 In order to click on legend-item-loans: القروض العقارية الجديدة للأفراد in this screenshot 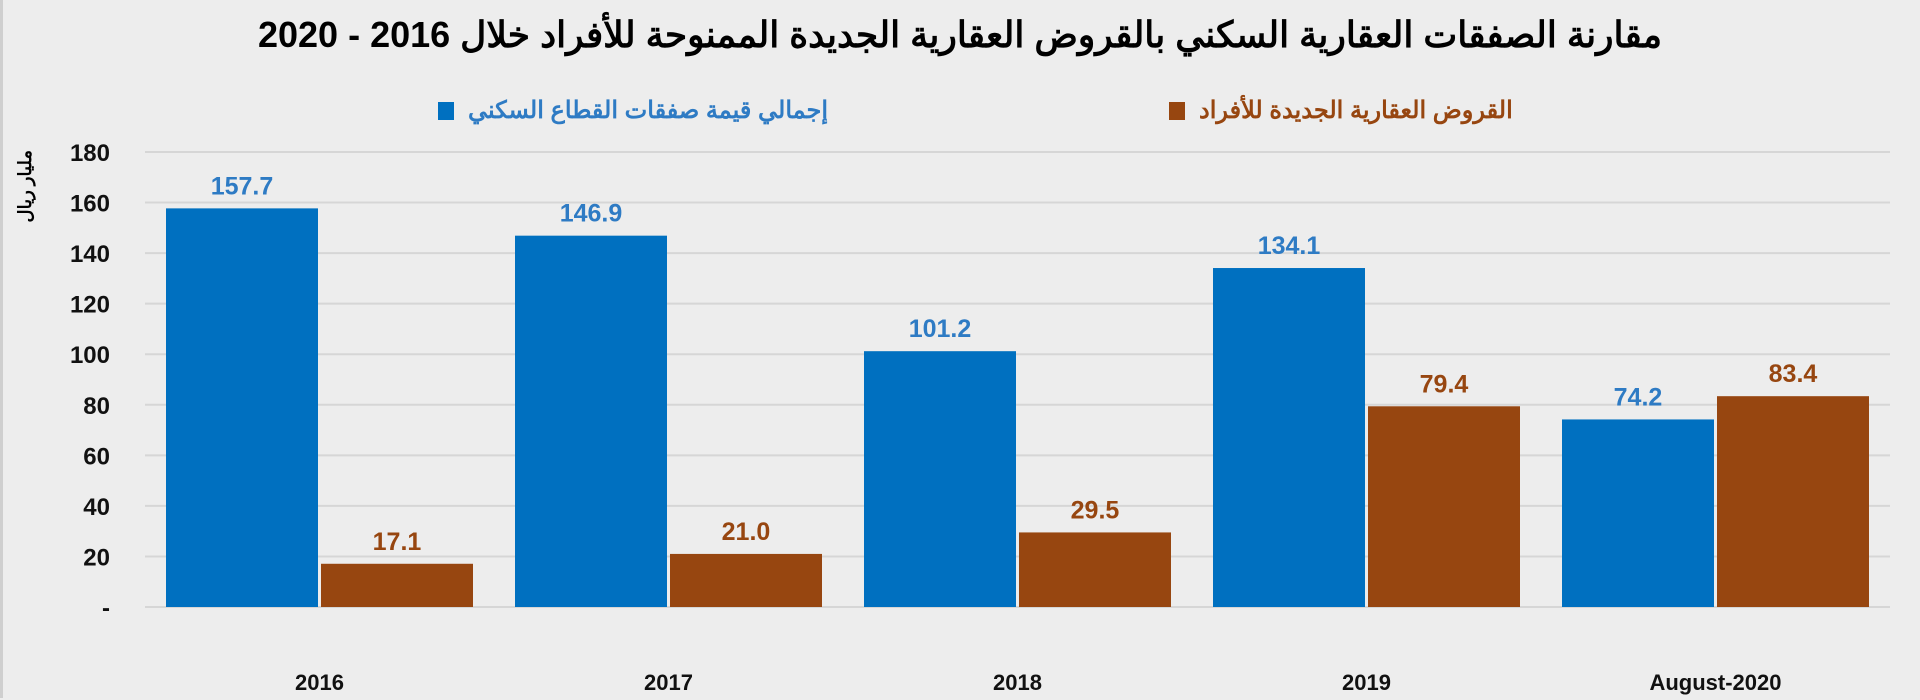, I will do `click(1341, 110)`.